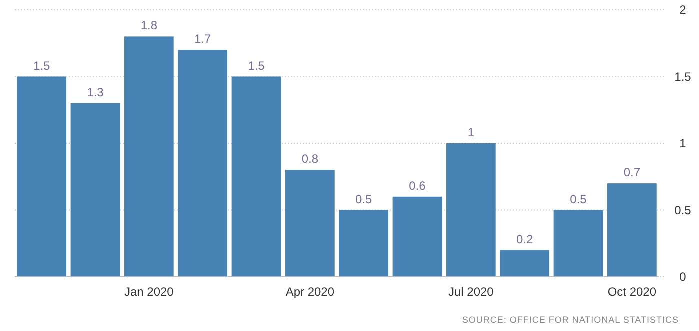 Image resolution: width=699 pixels, height=331 pixels. Describe the element at coordinates (203, 39) in the screenshot. I see `data-label: 1.7` at that location.